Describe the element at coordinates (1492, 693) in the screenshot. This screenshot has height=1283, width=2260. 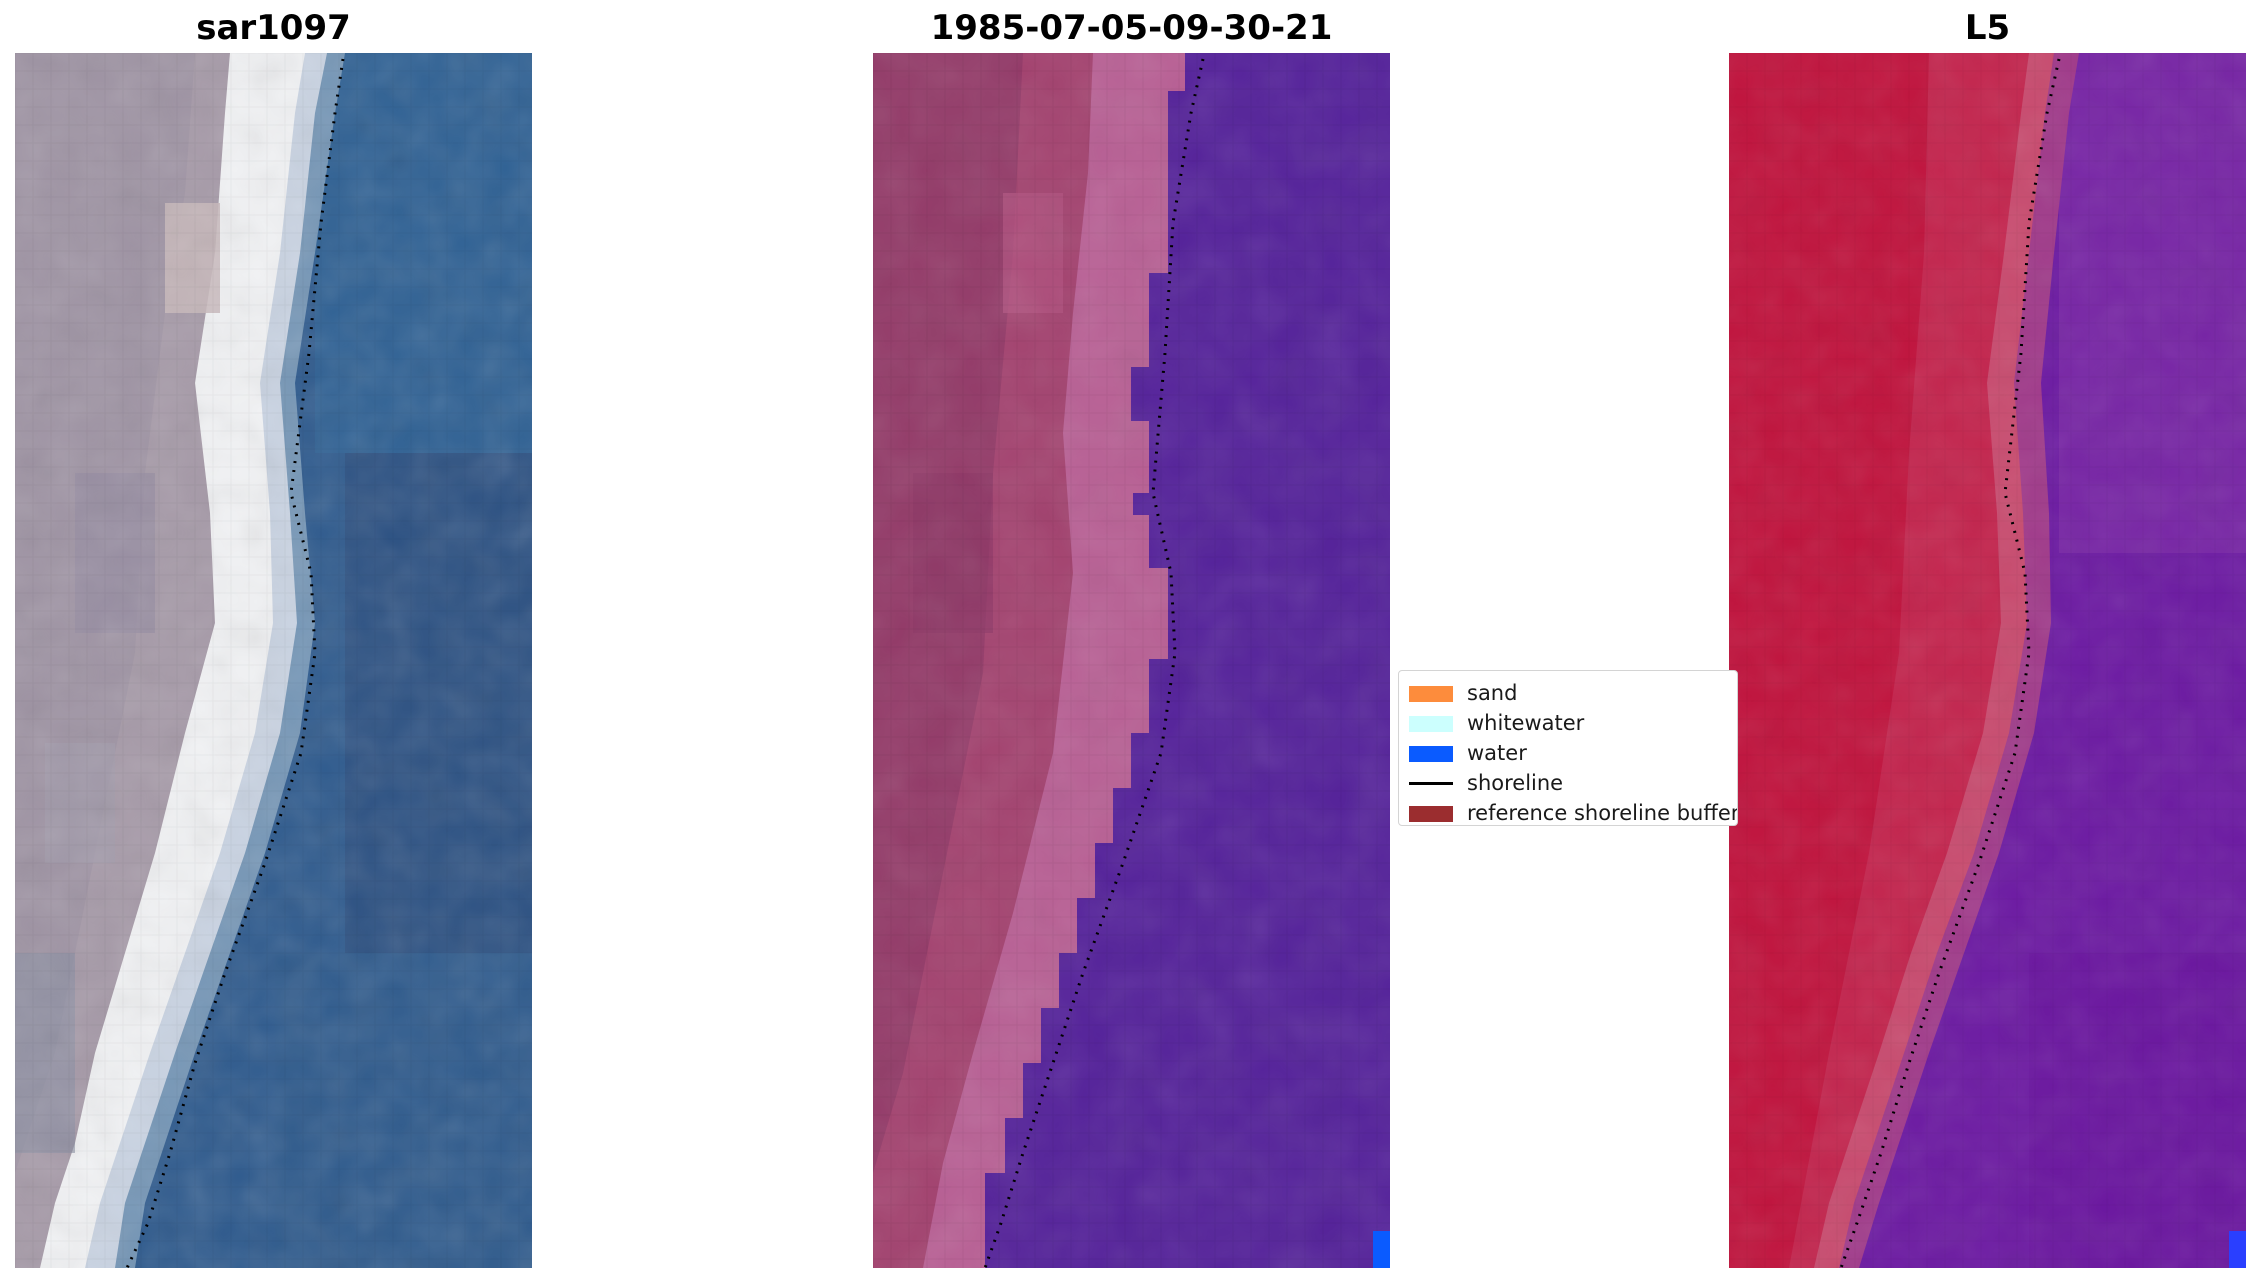
I see `legend-label: sand` at that location.